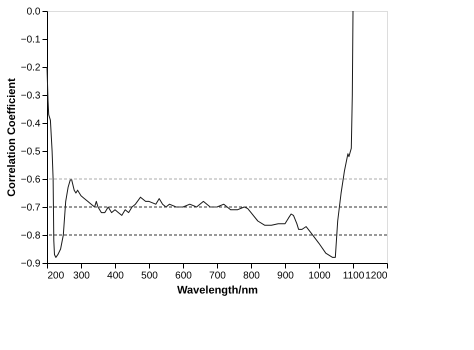  What do you see at coordinates (56, 276) in the screenshot?
I see `x-tick-label: 200` at bounding box center [56, 276].